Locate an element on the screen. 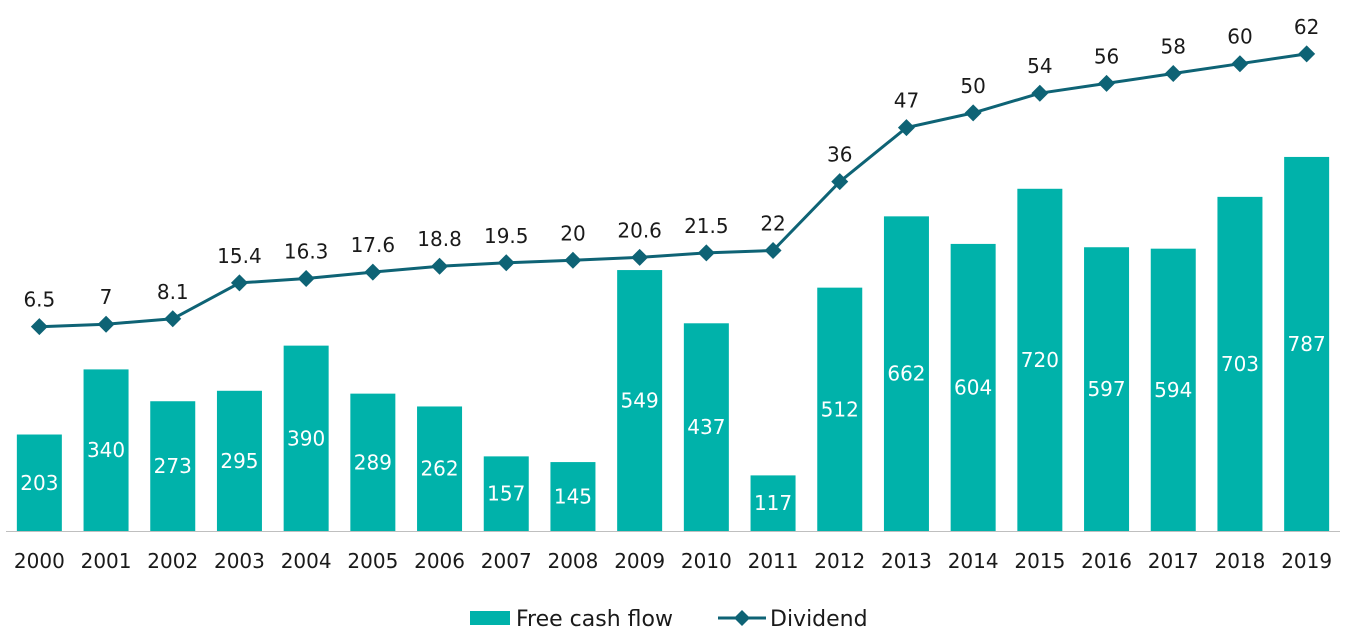  bar-2004 is located at coordinates (306, 438).